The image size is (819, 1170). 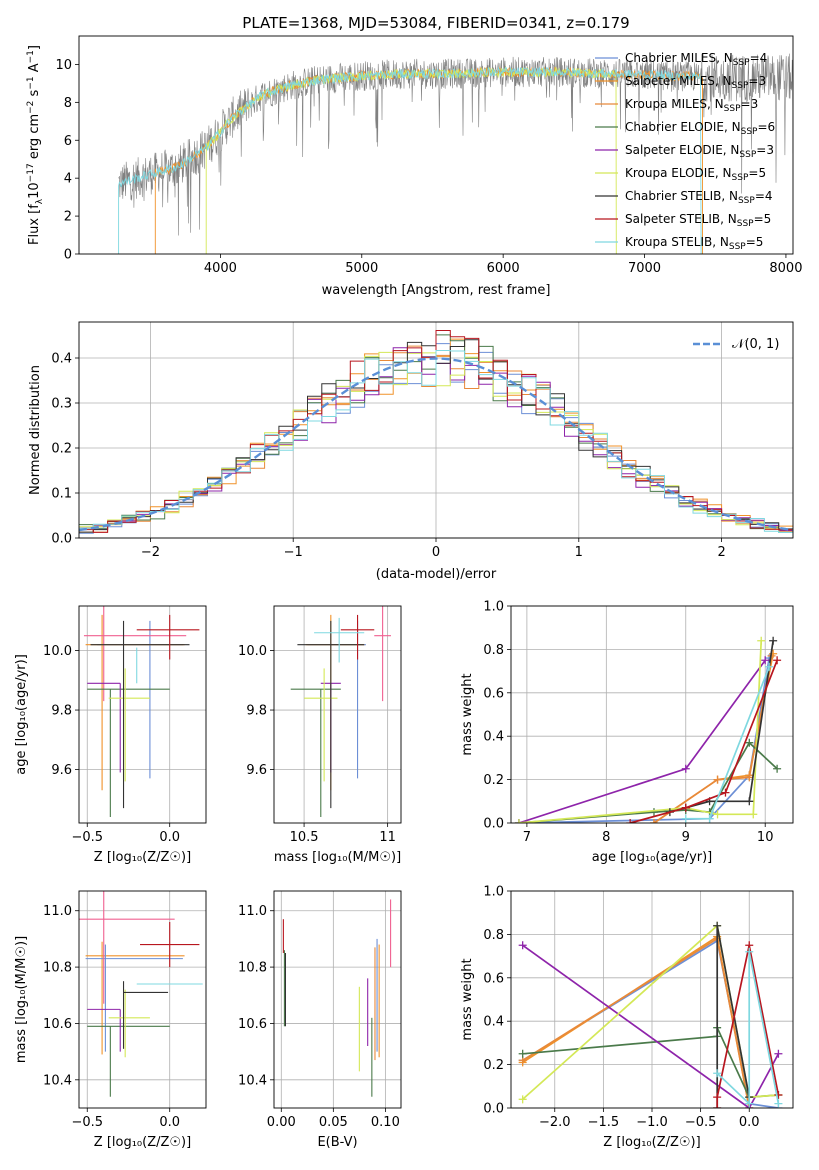 What do you see at coordinates (677, 242) in the screenshot?
I see `legend-label: Kroupa STELIB, N` at bounding box center [677, 242].